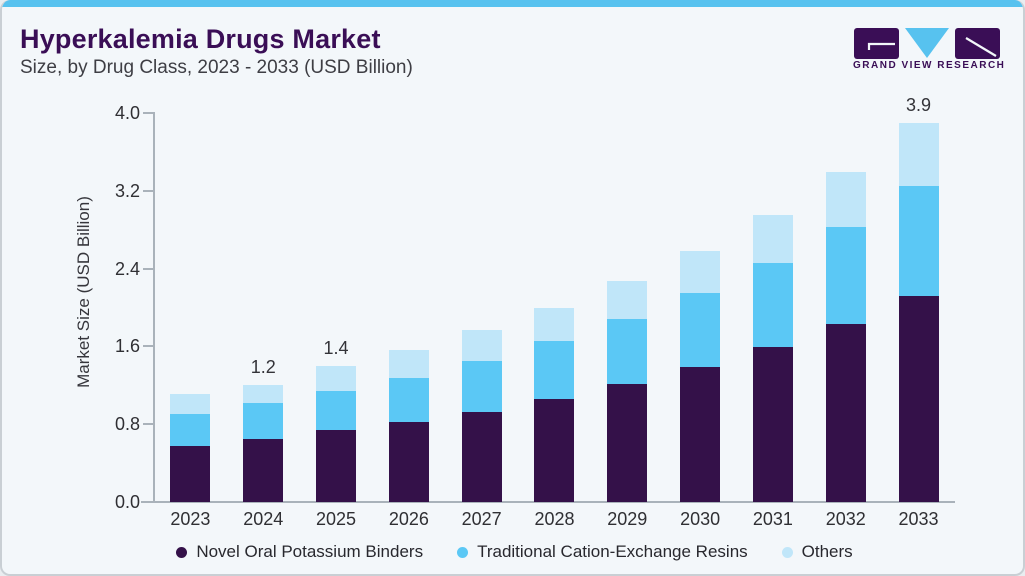 Image resolution: width=1025 pixels, height=576 pixels. What do you see at coordinates (263, 367) in the screenshot?
I see `total-label-2024: 1.2` at bounding box center [263, 367].